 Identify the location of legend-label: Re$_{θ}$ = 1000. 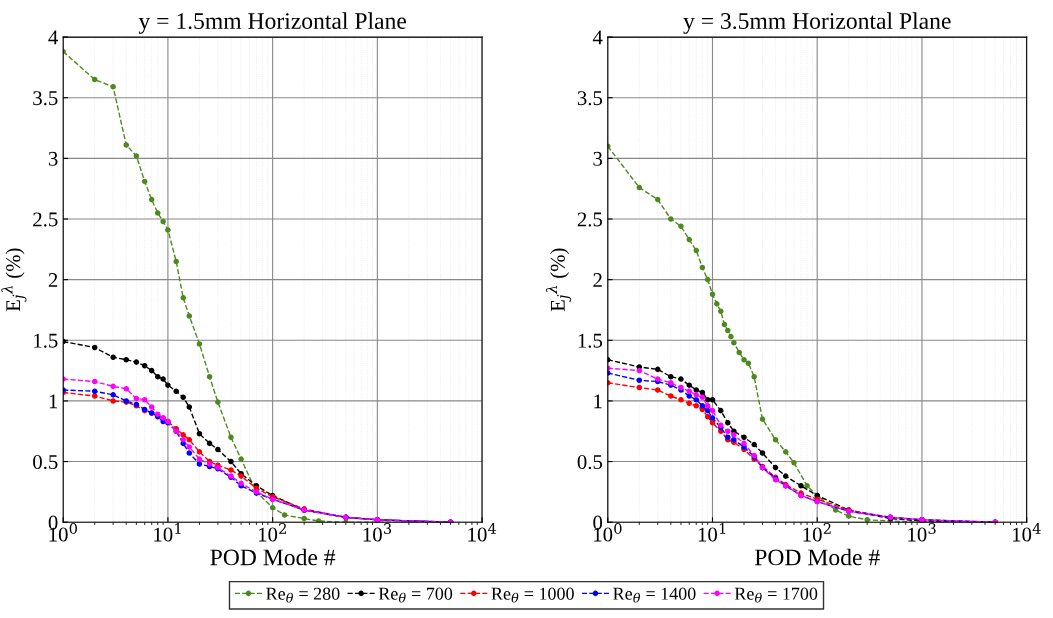
(532, 595).